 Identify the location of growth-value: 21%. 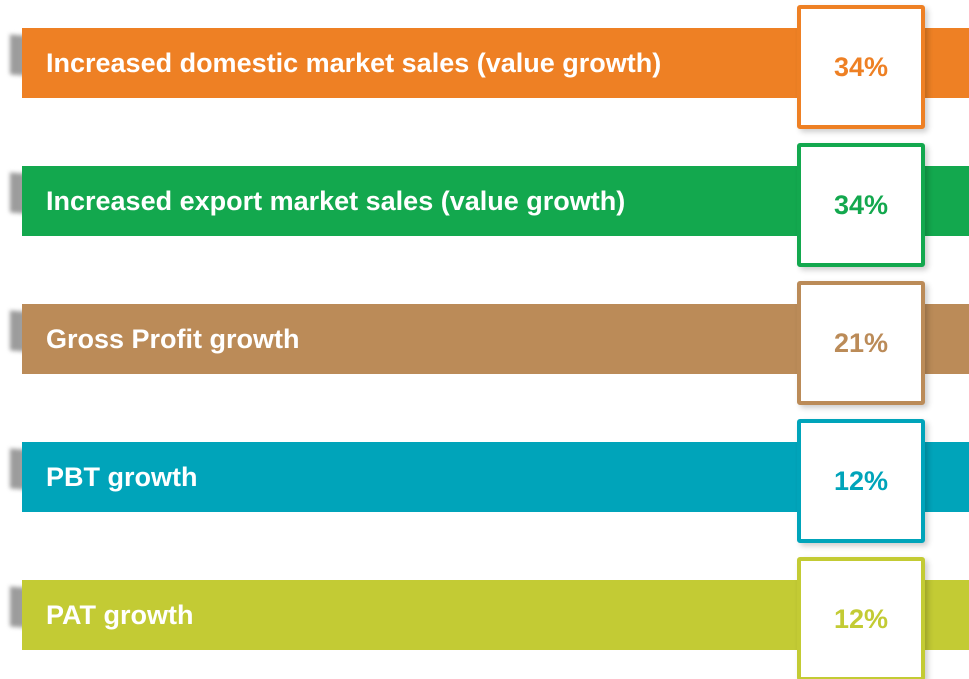
(861, 343).